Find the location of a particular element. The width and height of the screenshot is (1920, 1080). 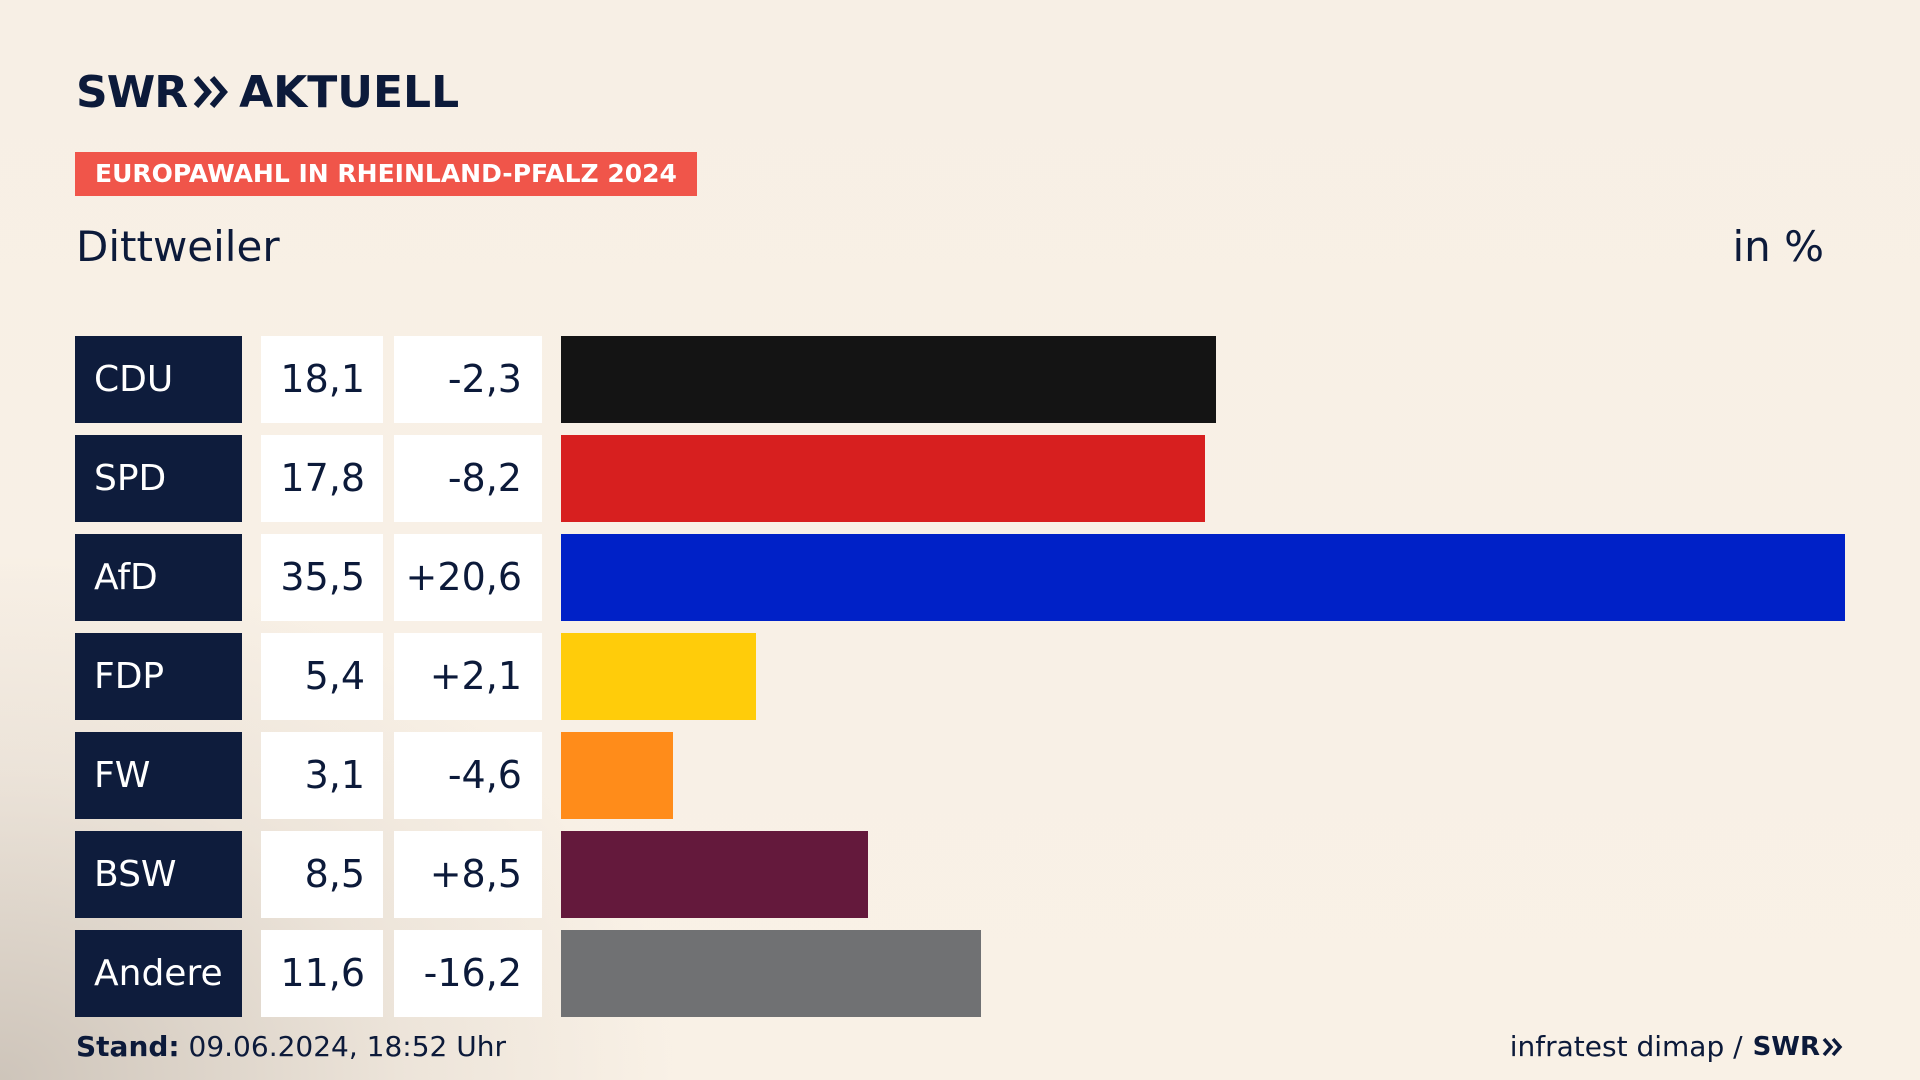

vote-share-value: 11,6 is located at coordinates (322, 973).